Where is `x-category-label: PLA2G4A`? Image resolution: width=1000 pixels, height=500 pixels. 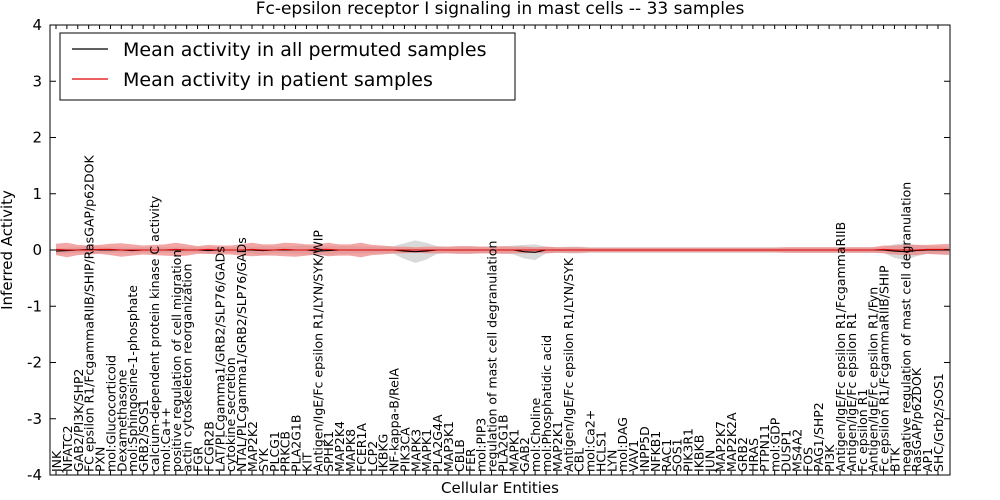
x-category-label: PLA2G4A is located at coordinates (437, 443).